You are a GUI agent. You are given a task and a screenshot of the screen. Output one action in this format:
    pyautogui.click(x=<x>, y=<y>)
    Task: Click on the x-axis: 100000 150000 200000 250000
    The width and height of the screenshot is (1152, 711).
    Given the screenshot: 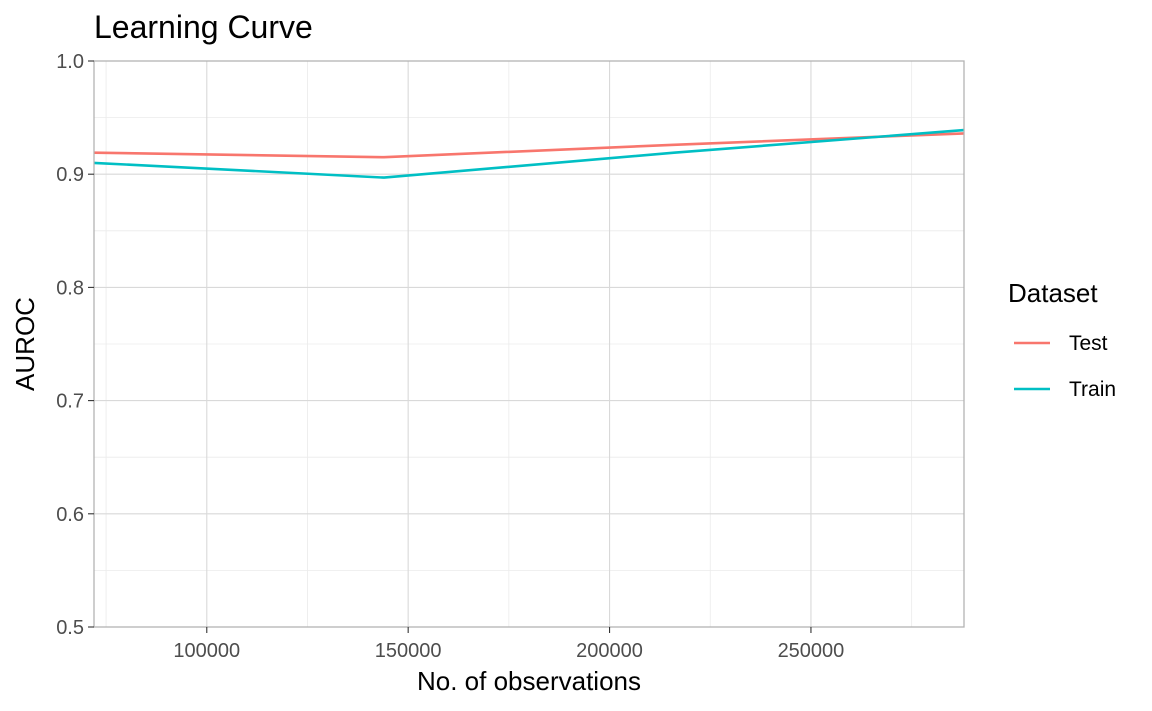 What is the action you would take?
    pyautogui.click(x=508, y=644)
    